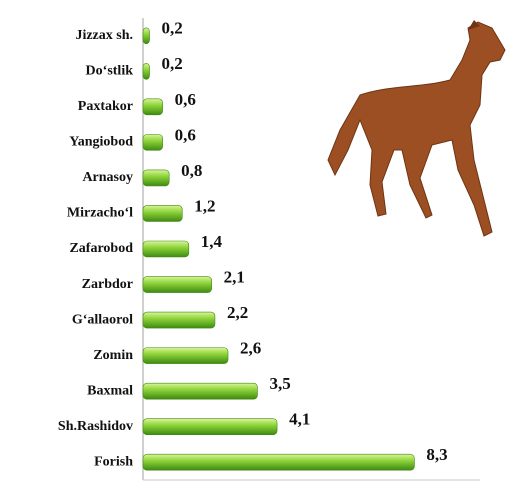 This screenshot has width=520, height=496. Describe the element at coordinates (95, 426) in the screenshot. I see `category-label: Sh.Rashidov` at that location.